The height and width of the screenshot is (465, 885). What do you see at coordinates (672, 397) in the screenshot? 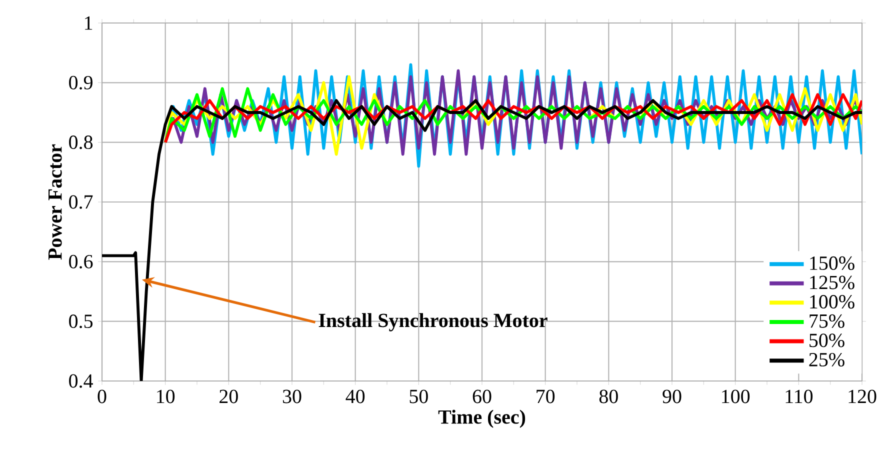
I see `x-tick-label: 90` at bounding box center [672, 397].